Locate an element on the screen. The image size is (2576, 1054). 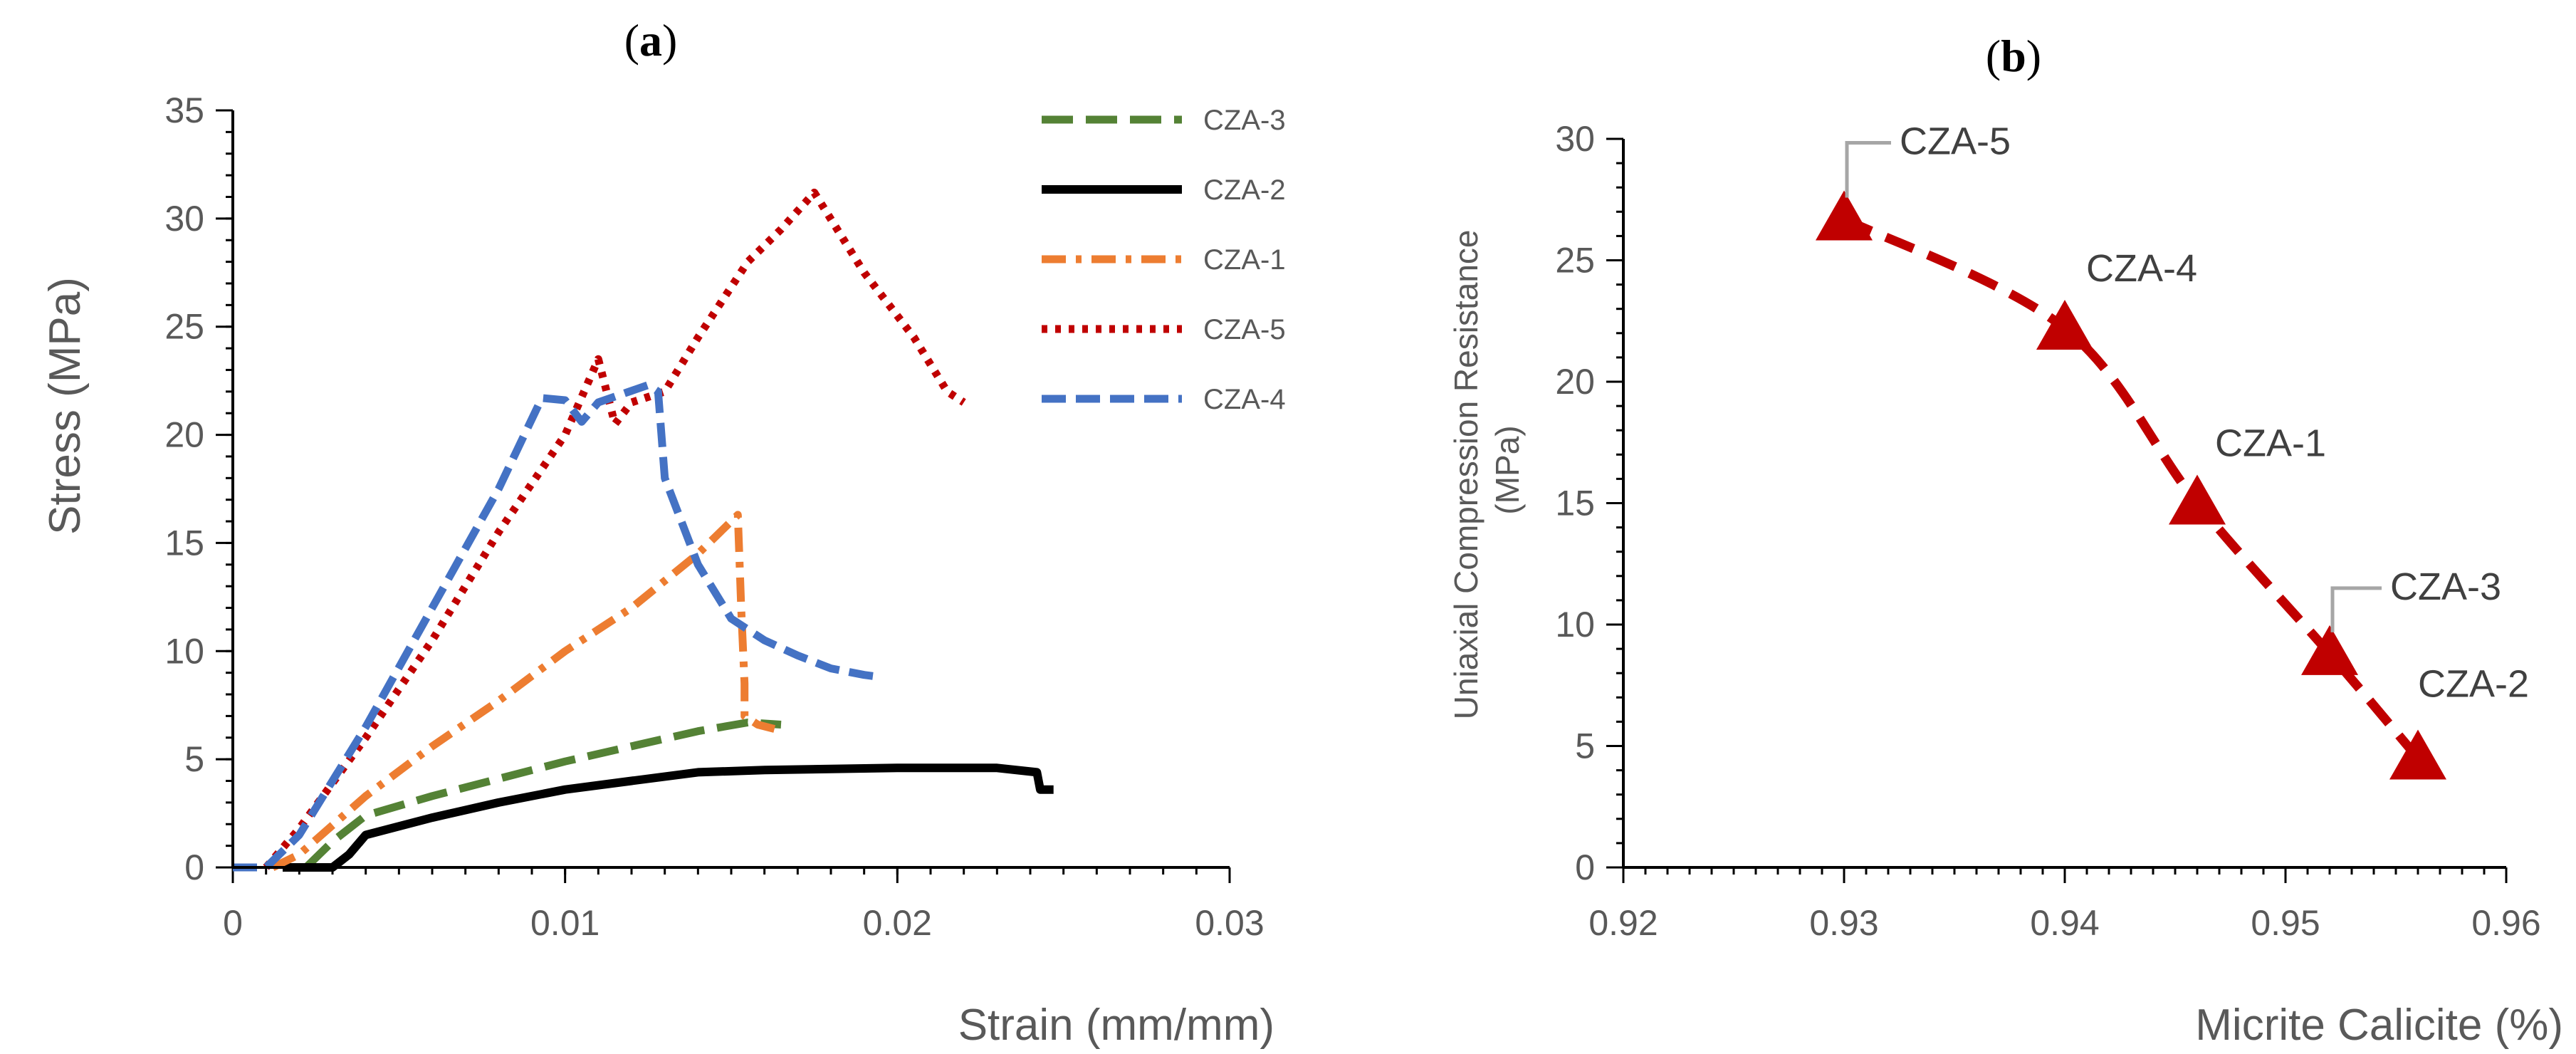
x-tick-label: 0.95 is located at coordinates (2285, 923).